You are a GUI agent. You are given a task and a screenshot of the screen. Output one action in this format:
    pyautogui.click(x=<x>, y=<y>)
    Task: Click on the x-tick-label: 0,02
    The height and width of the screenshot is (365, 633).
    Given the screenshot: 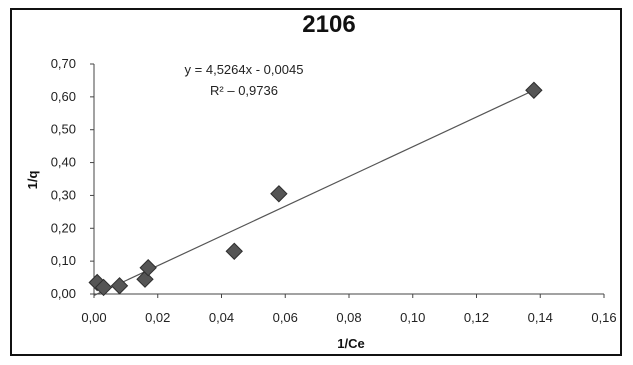 What is the action you would take?
    pyautogui.click(x=157, y=317)
    